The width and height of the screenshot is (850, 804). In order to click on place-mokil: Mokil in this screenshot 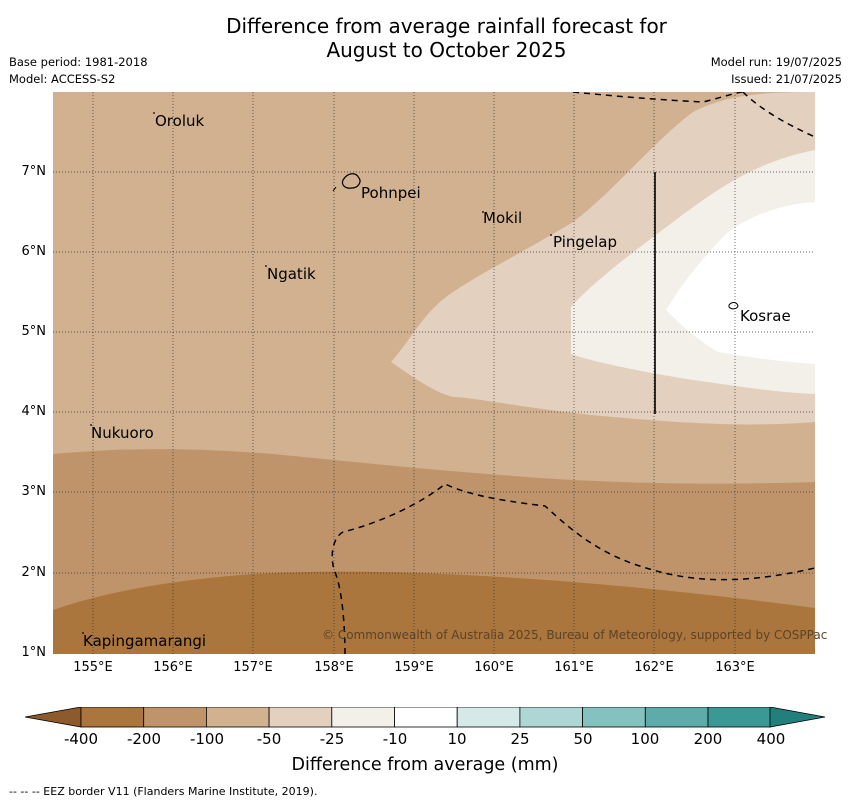, I will do `click(502, 218)`.